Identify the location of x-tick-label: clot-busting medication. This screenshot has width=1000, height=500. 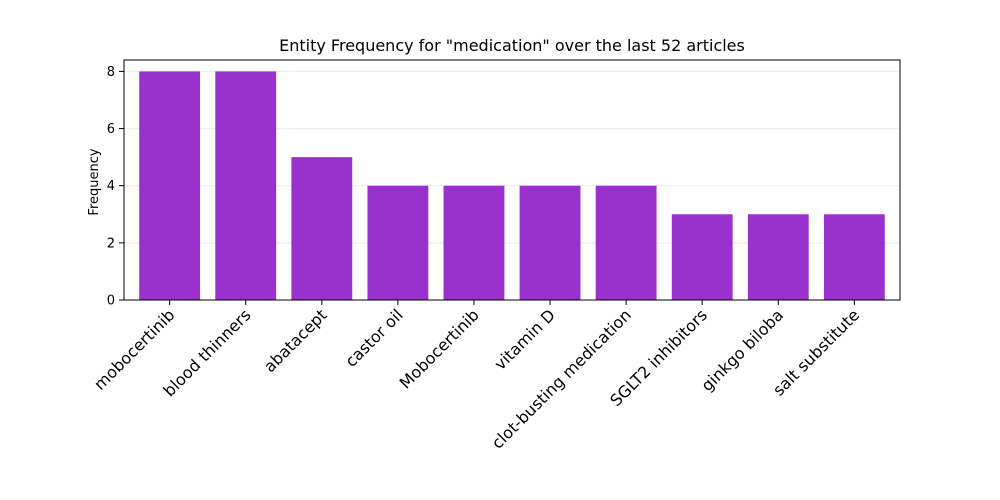
(561, 378).